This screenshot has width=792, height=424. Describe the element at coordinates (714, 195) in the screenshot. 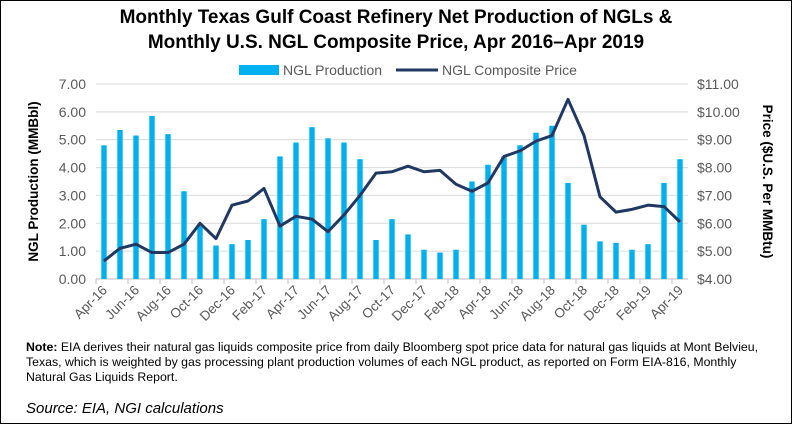

I see `y2-tick-label: $7.00` at that location.